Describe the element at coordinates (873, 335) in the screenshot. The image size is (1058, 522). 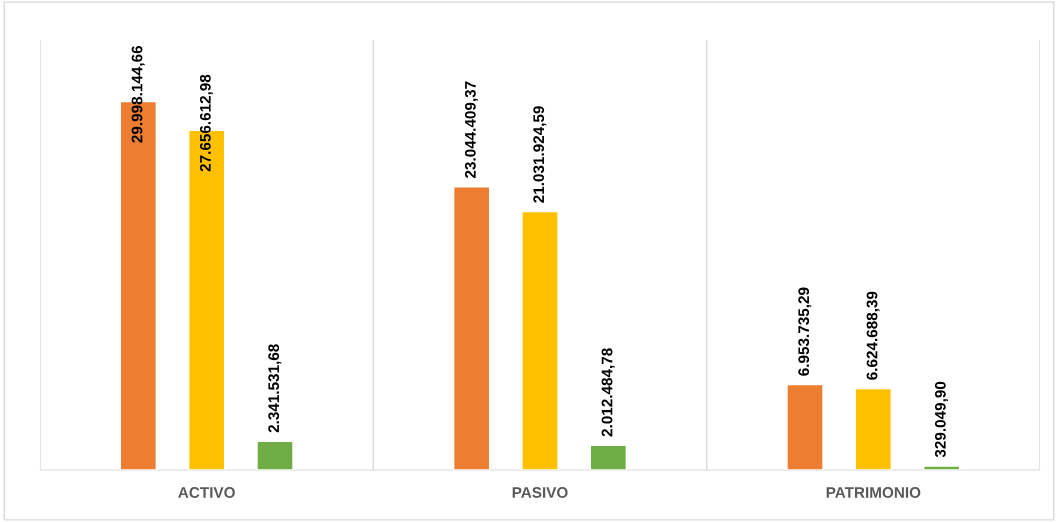
I see `data-label: 6.624.688,39` at that location.